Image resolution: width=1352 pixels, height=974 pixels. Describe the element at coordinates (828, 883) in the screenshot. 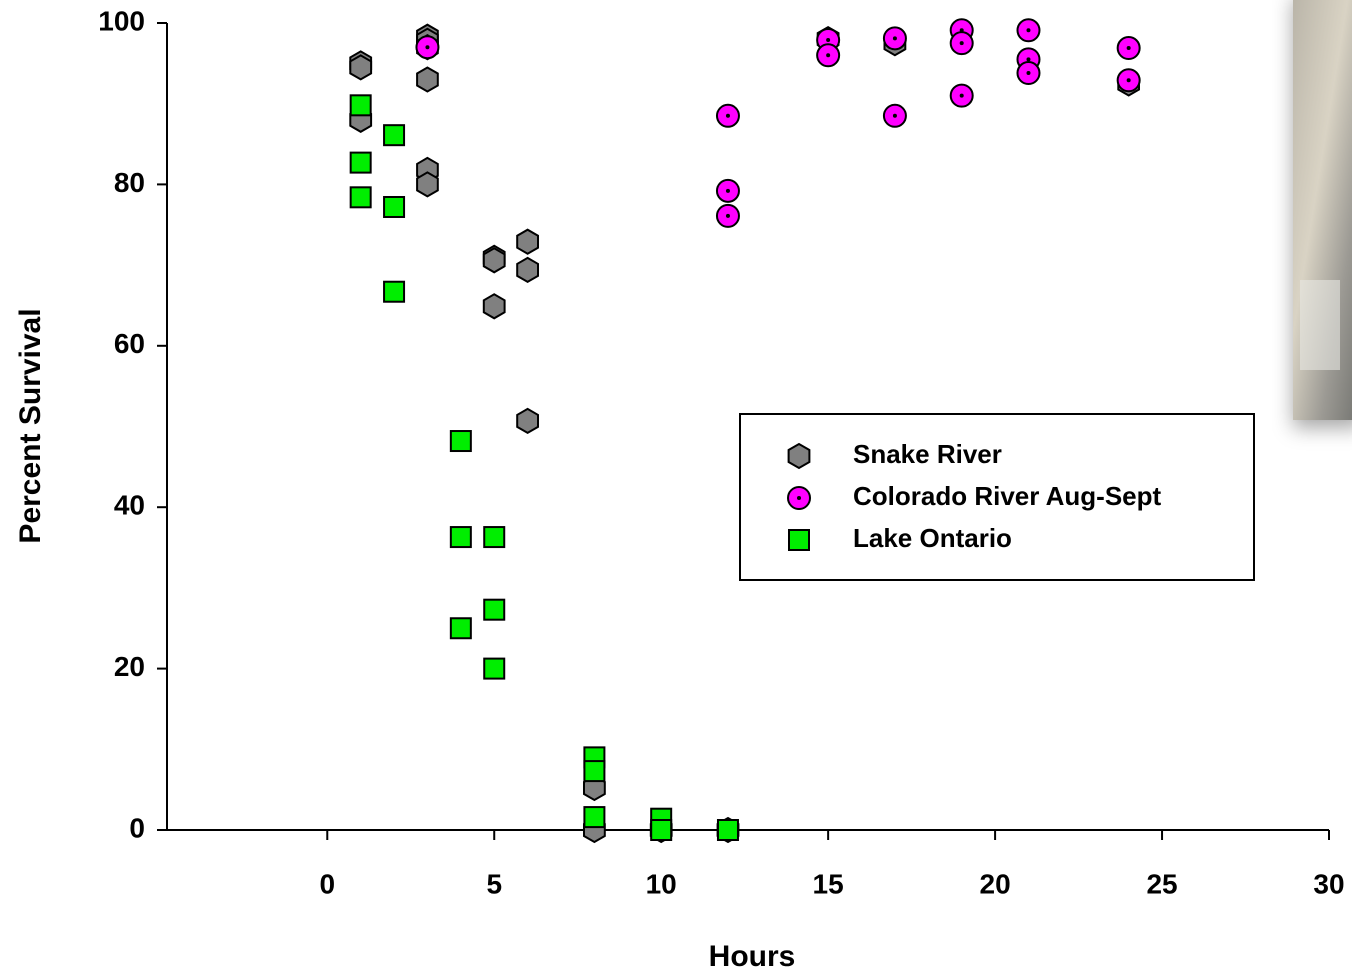

I see `x-tick-label: 15` at that location.